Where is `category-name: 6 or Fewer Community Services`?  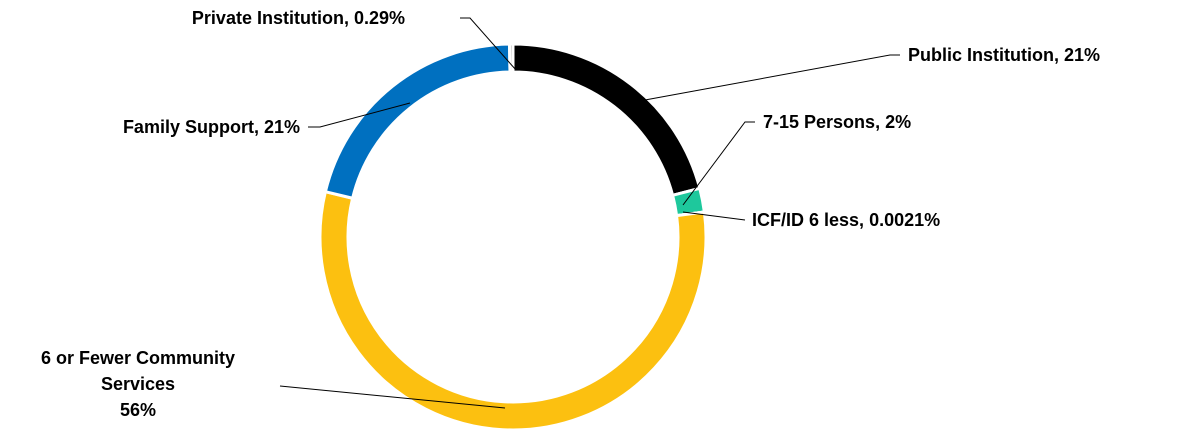
category-name: 6 or Fewer Community Services is located at coordinates (138, 371).